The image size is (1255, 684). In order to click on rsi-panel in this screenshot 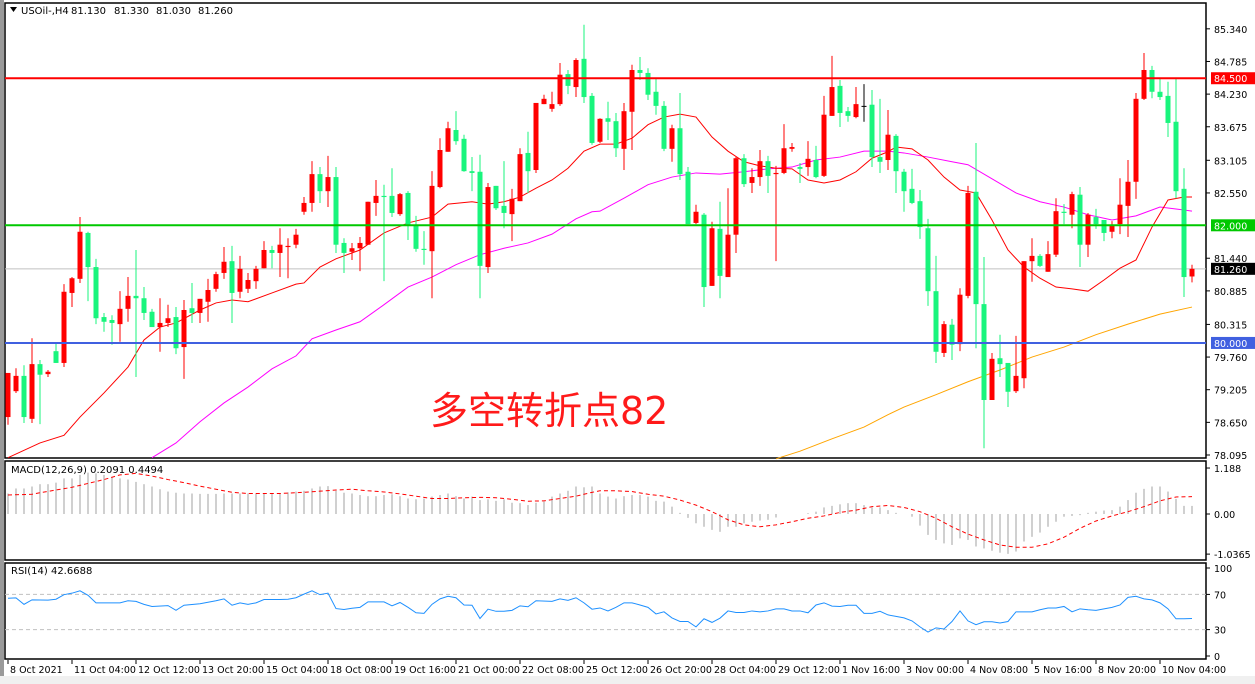, I will do `click(605, 611)`.